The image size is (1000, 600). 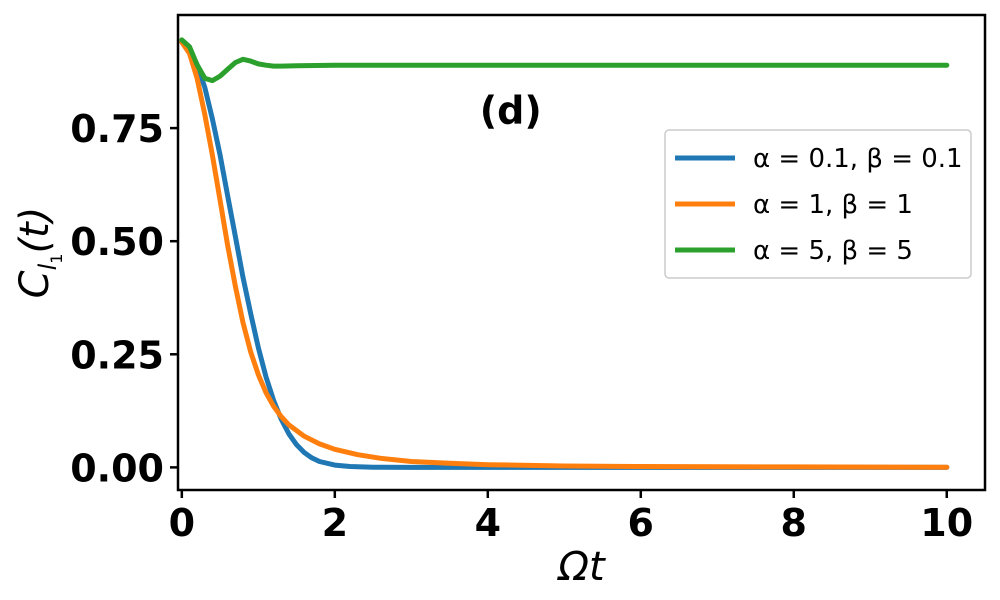 I want to click on y-axis-label: Cl1(t), so click(x=39, y=253).